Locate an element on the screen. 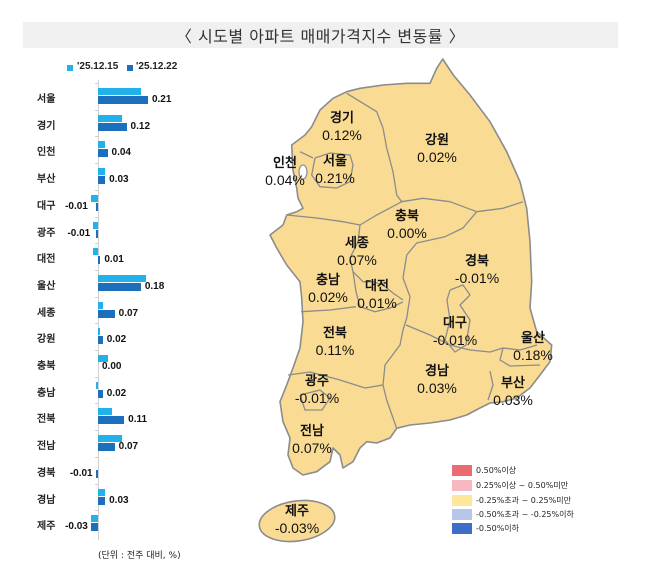 Image resolution: width=658 pixels, height=579 pixels. chart-row: 대구 -0.01 is located at coordinates (329, 203).